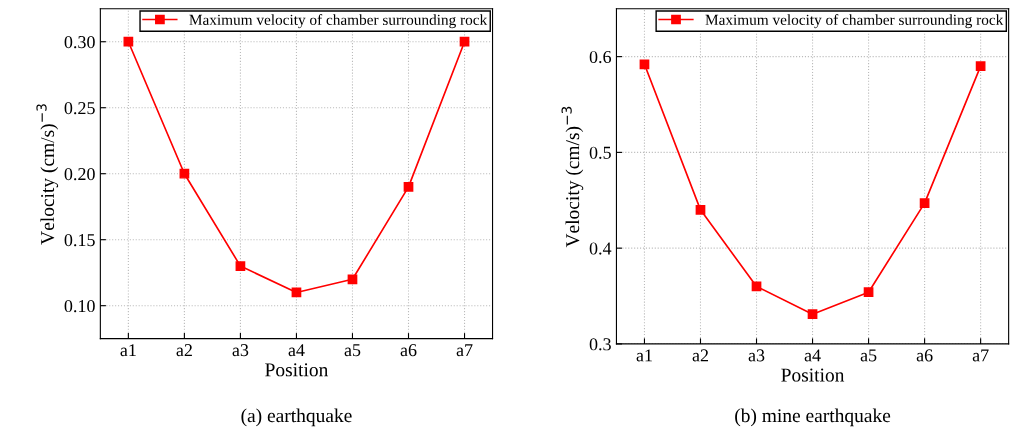 This screenshot has width=1024, height=437. What do you see at coordinates (600, 152) in the screenshot?
I see `y-tick-label: 0.5` at bounding box center [600, 152].